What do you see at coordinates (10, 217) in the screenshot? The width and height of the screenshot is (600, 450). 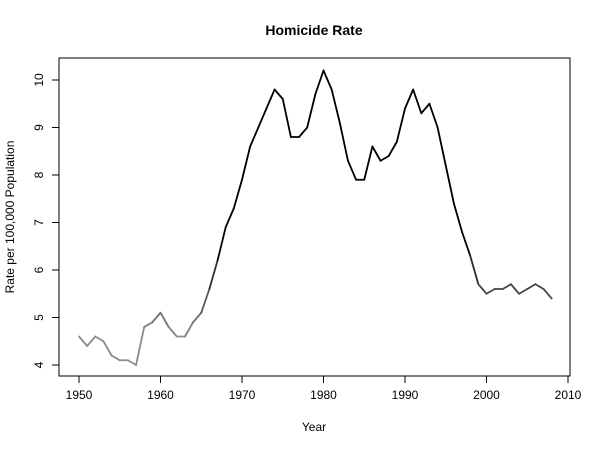 I see `y-axis-label: Rate per 100,000 Population` at bounding box center [10, 217].